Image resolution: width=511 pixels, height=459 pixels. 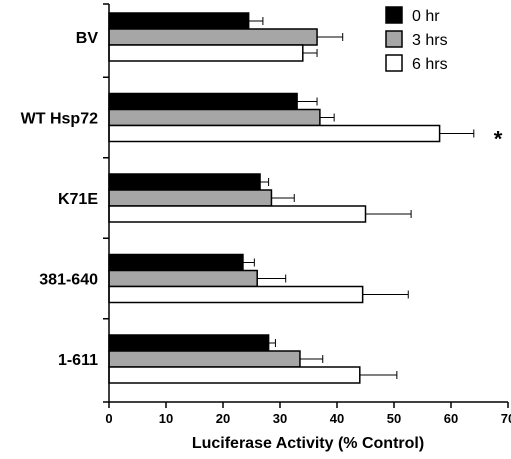 What do you see at coordinates (190, 198) in the screenshot?
I see `bar-k71e-3-hrs` at bounding box center [190, 198].